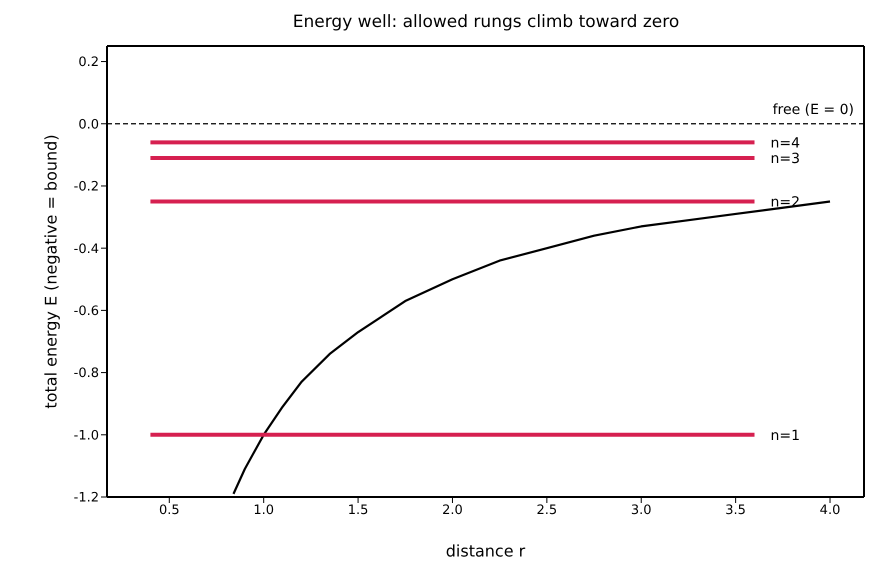 The height and width of the screenshot is (574, 879). I want to click on y-tick-label: -1.2, so click(86, 498).